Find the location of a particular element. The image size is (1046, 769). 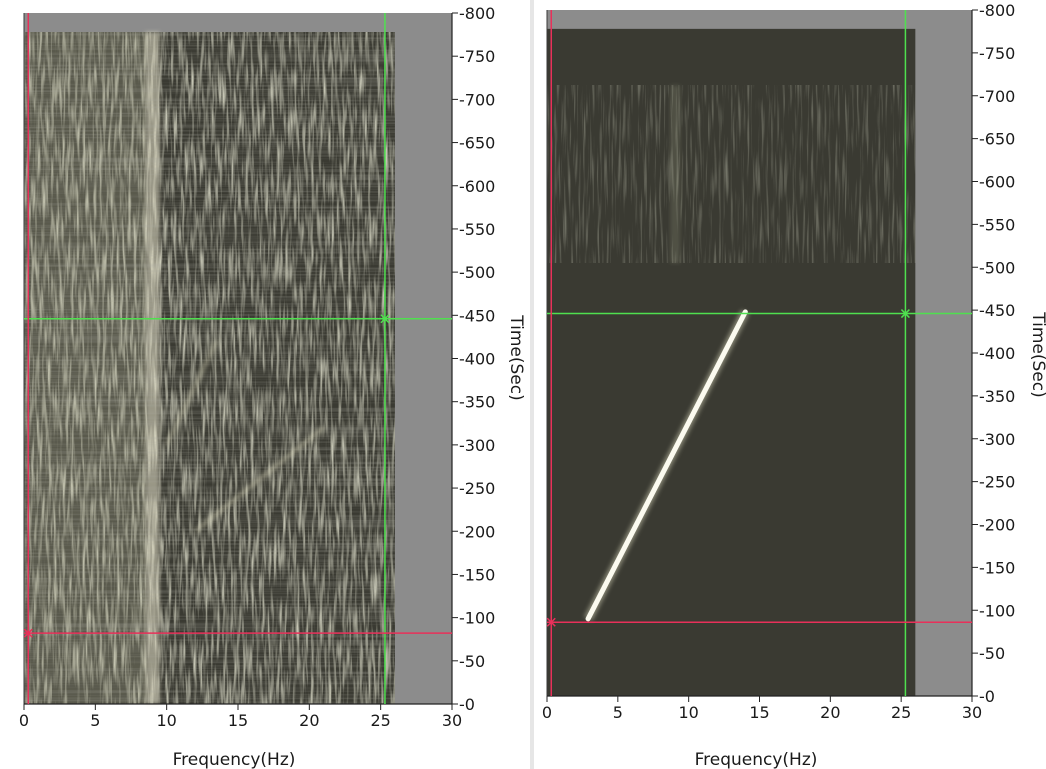

noise-band is located at coordinates (731, 174).